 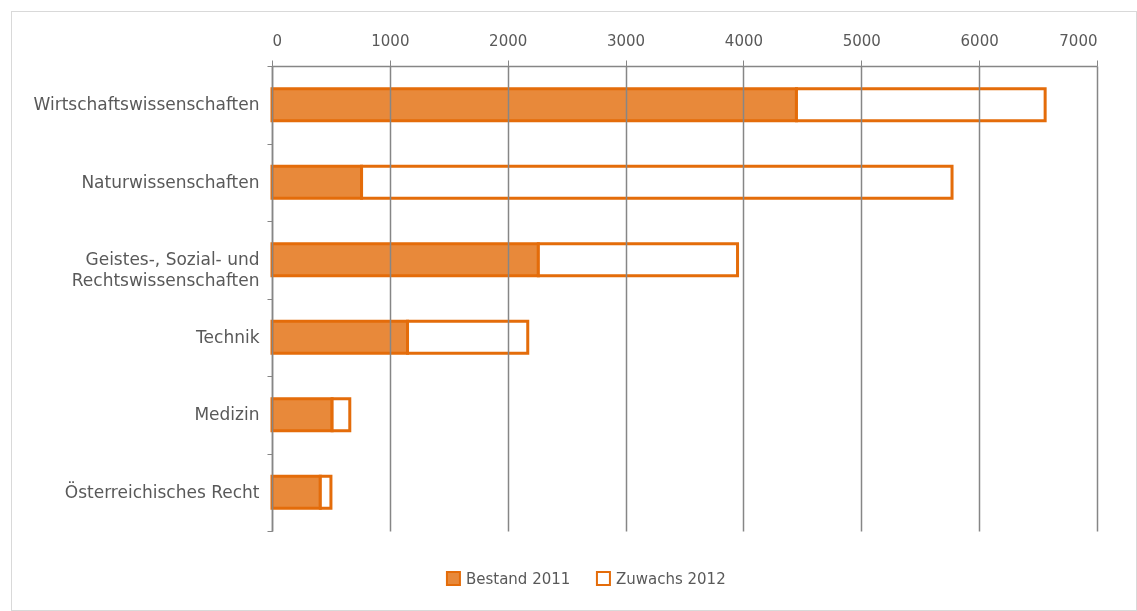 What do you see at coordinates (277, 40) in the screenshot?
I see `x-tick-label: 0` at bounding box center [277, 40].